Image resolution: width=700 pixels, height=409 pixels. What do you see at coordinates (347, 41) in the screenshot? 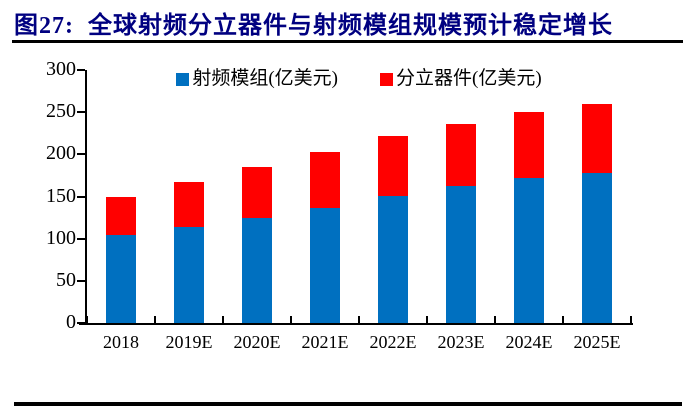
I see `title-underline` at bounding box center [347, 41].